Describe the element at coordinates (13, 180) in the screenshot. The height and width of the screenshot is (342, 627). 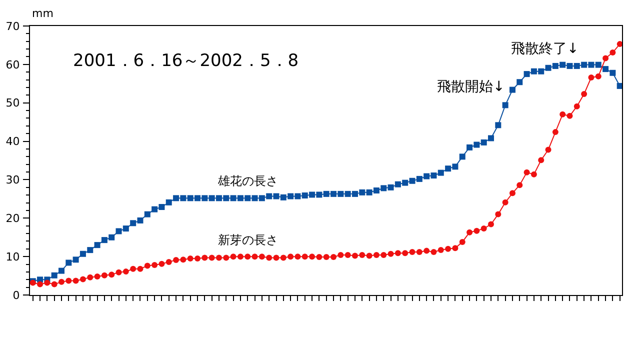
I see `y-tick-label: 30` at that location.